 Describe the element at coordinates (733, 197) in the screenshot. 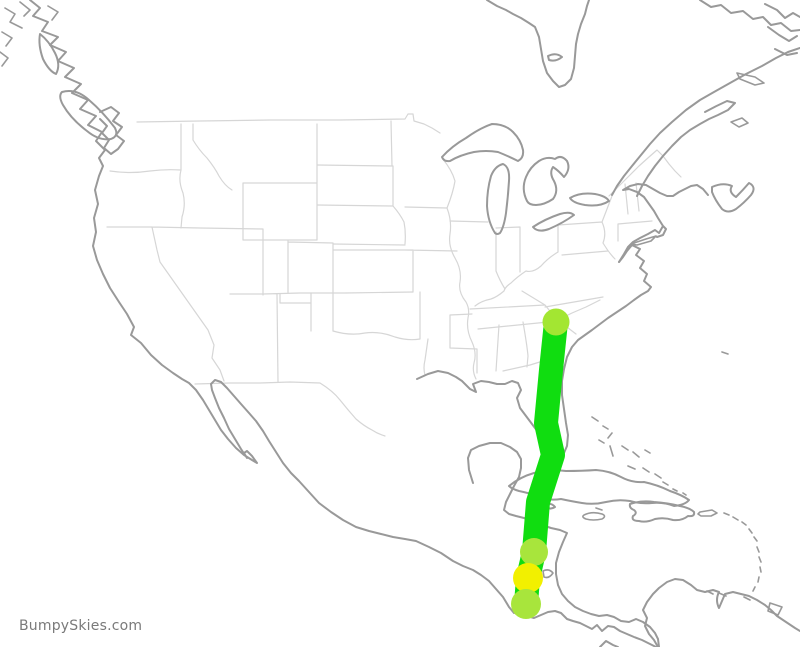

I see `nova-scotia-path` at that location.